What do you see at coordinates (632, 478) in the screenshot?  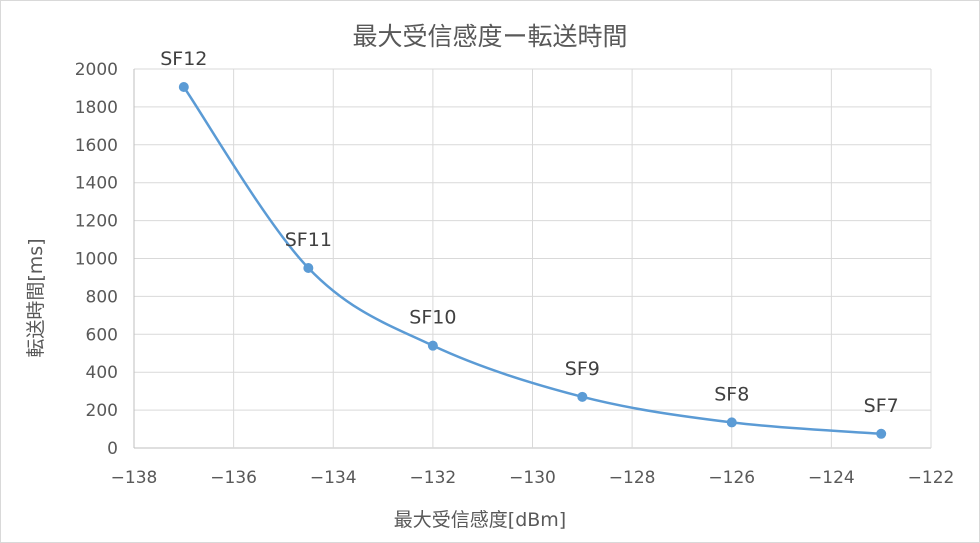 I see `x-tick-label: −128` at bounding box center [632, 478].